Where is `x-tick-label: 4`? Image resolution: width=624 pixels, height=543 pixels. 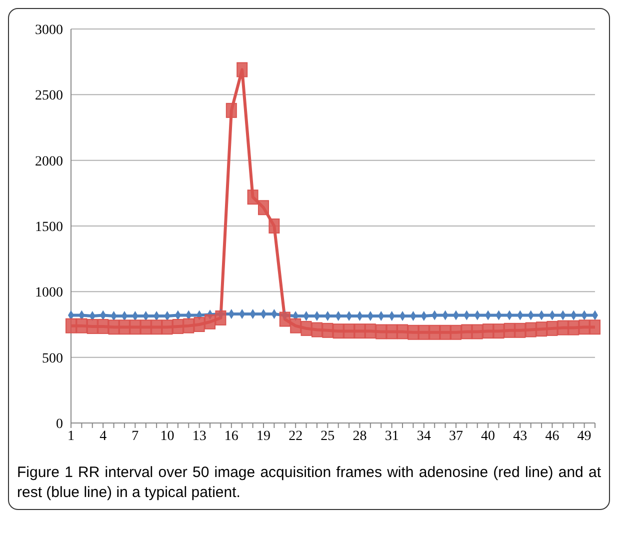
x-tick-label: 4 is located at coordinates (103, 436).